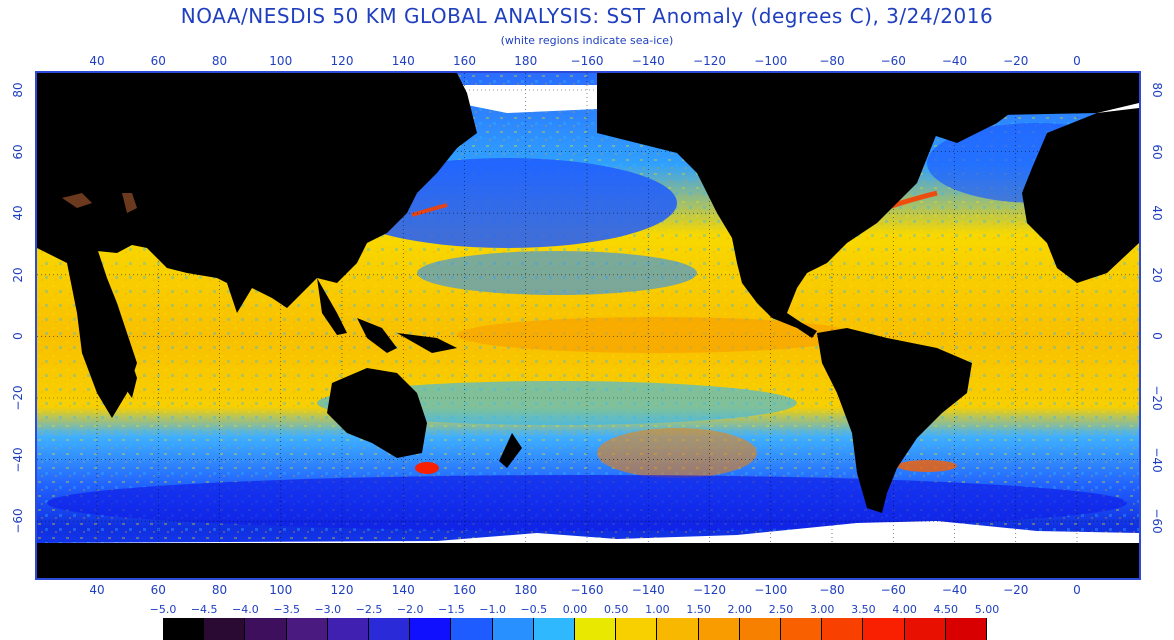  Describe the element at coordinates (219, 590) in the screenshot. I see `lon-label: 80` at that location.